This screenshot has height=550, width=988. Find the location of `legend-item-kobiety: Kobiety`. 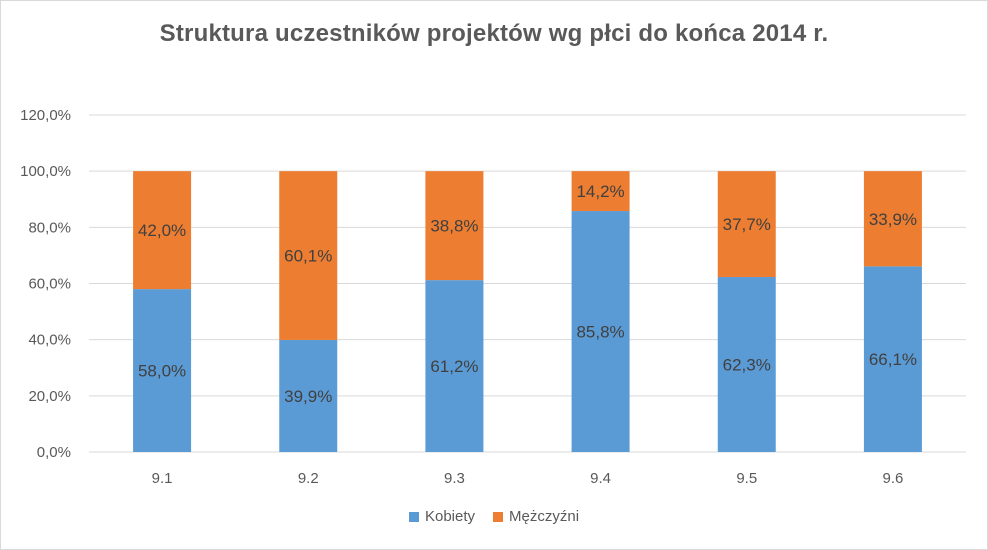

legend-item-kobiety: Kobiety is located at coordinates (442, 516).